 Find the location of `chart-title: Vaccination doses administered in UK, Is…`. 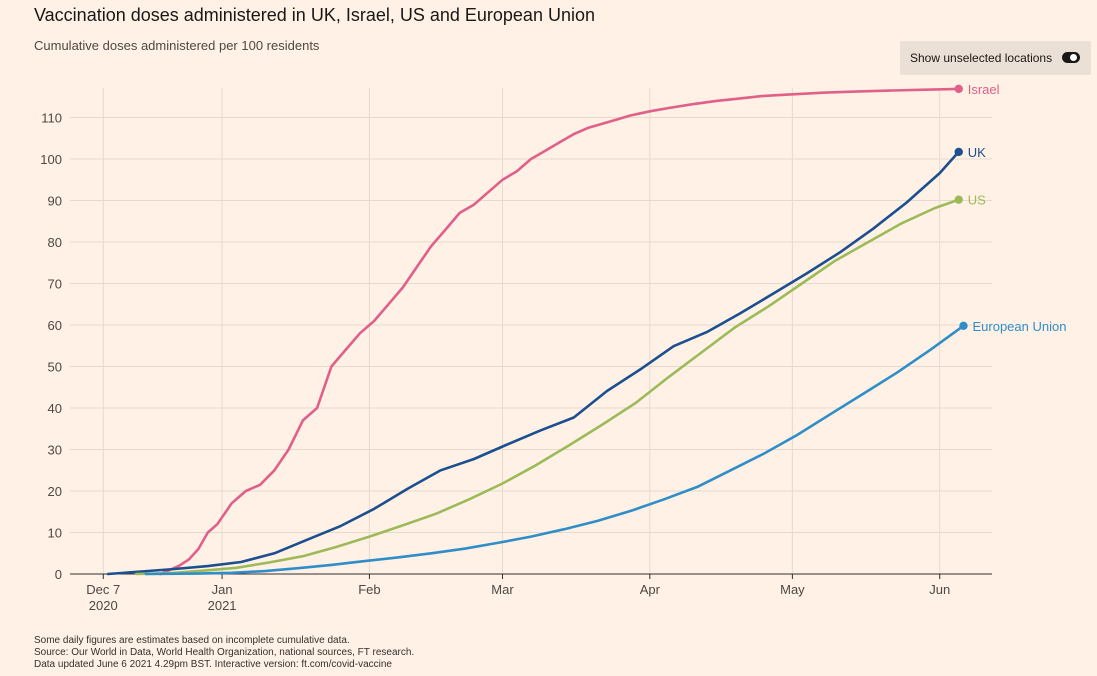

chart-title: Vaccination doses administered in UK, Is… is located at coordinates (314, 15).